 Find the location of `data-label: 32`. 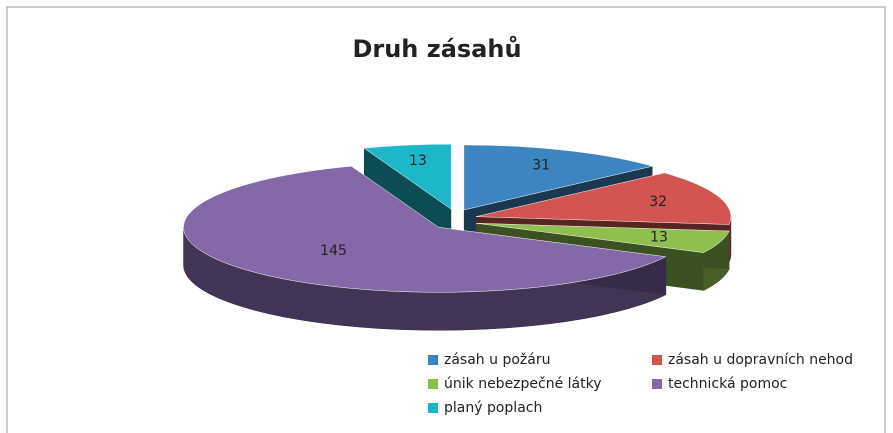

data-label: 32 is located at coordinates (658, 202).